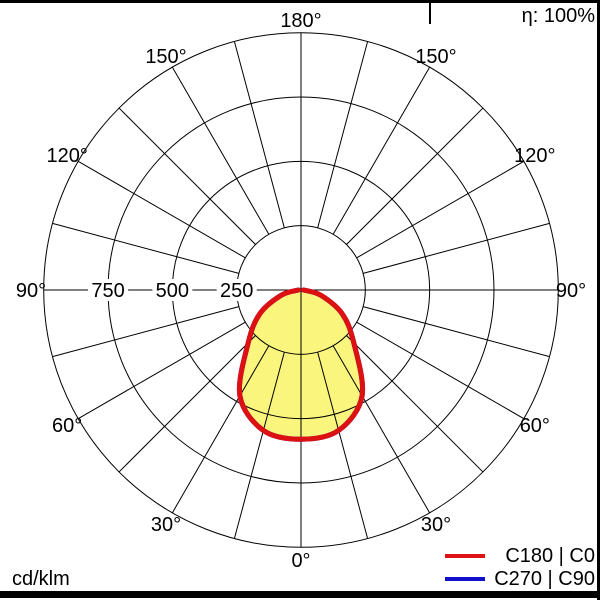  What do you see at coordinates (300, 594) in the screenshot?
I see `border-bottom` at bounding box center [300, 594].